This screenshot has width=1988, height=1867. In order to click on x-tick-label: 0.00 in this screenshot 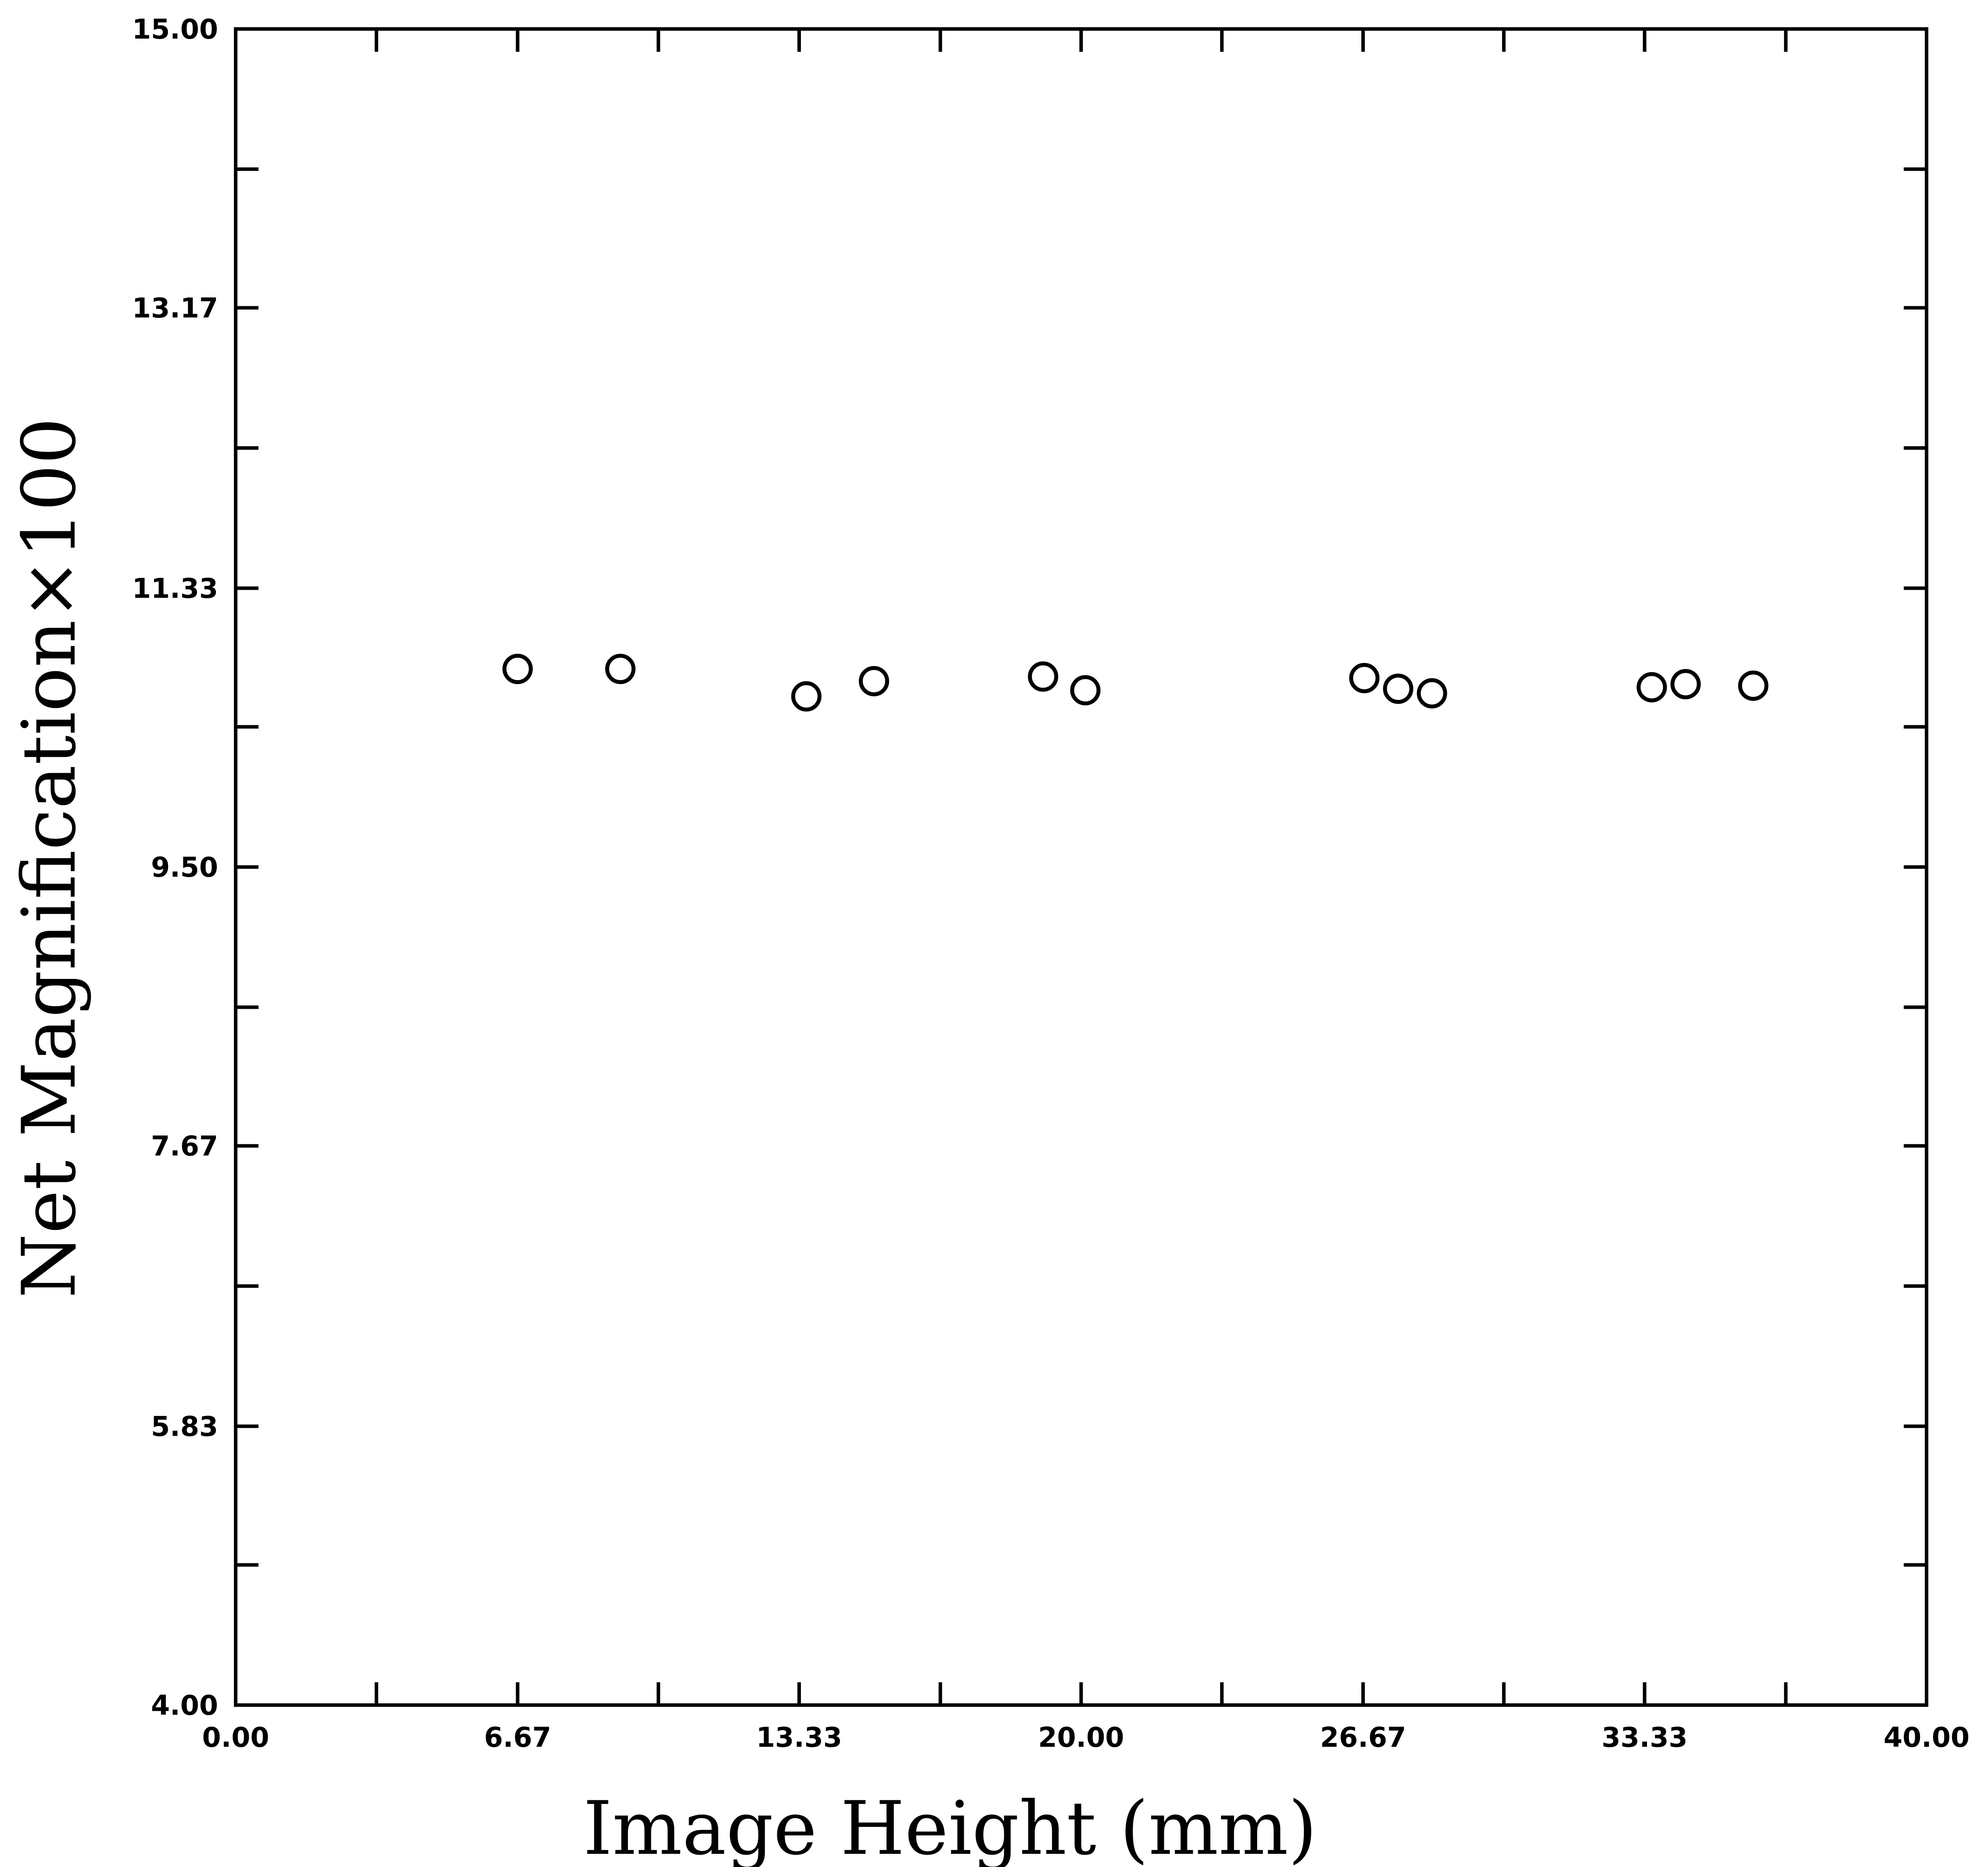, I will do `click(235, 1737)`.